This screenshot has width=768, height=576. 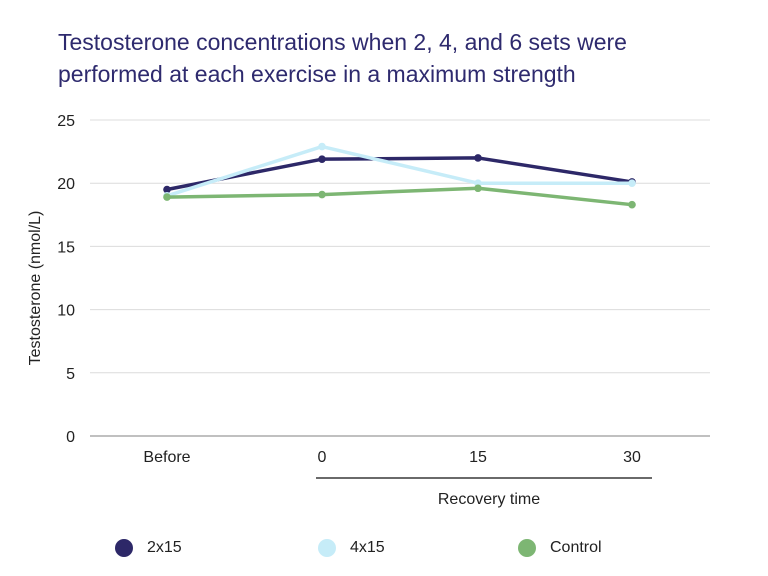 What do you see at coordinates (166, 457) in the screenshot?
I see `x-tick-label: Before` at bounding box center [166, 457].